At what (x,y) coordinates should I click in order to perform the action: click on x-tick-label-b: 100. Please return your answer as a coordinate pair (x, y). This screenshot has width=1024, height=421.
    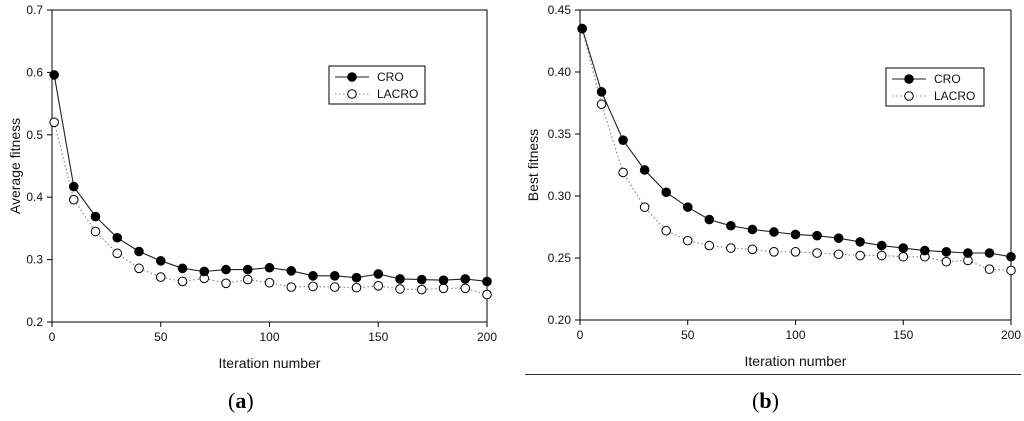
    Looking at the image, I should click on (795, 335).